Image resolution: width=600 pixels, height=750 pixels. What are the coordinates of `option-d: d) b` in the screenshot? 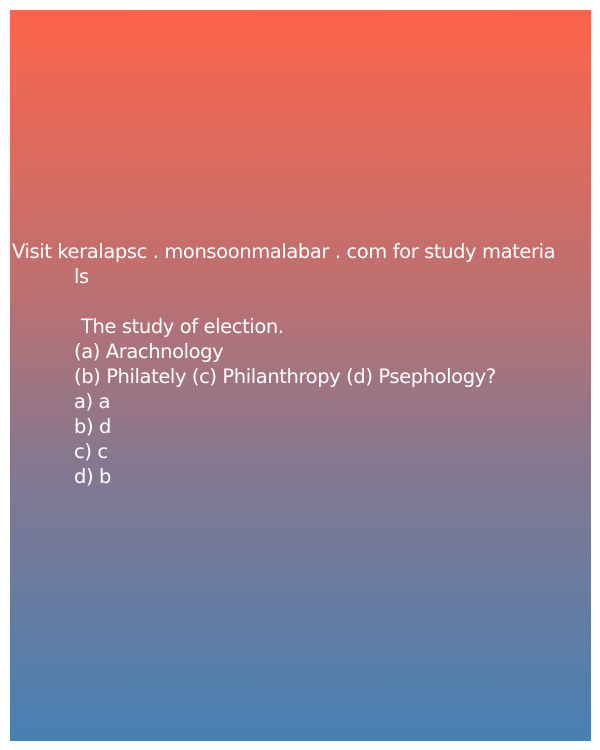 It's located at (92, 476).